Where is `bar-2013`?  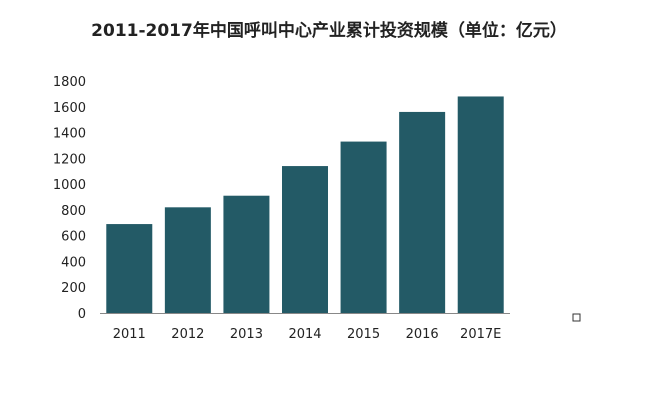
bar-2013 is located at coordinates (246, 254).